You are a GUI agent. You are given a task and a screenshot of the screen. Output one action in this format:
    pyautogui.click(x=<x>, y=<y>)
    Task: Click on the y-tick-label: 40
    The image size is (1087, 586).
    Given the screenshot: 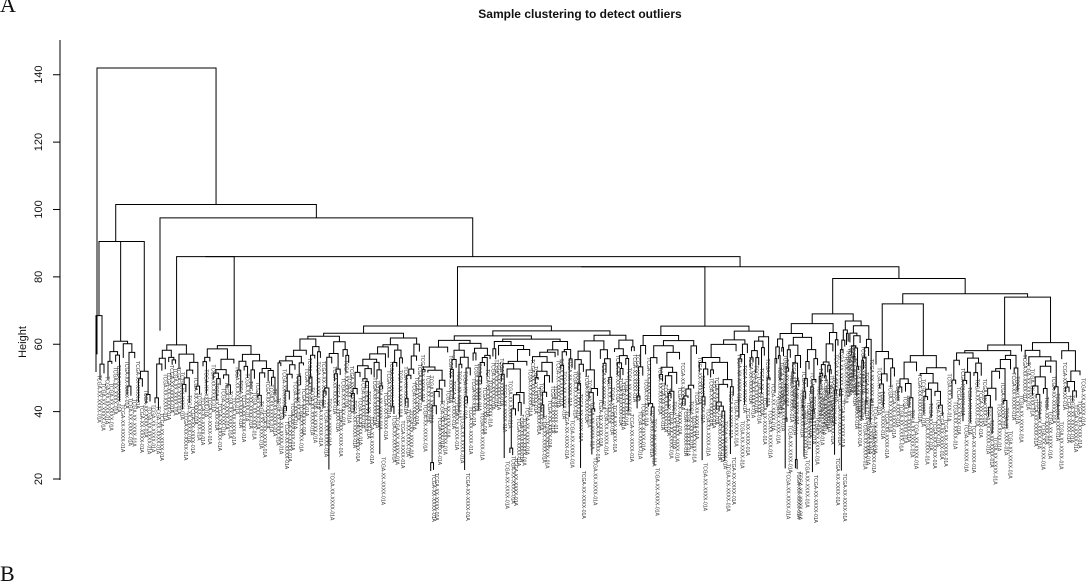 What is the action you would take?
    pyautogui.click(x=39, y=411)
    